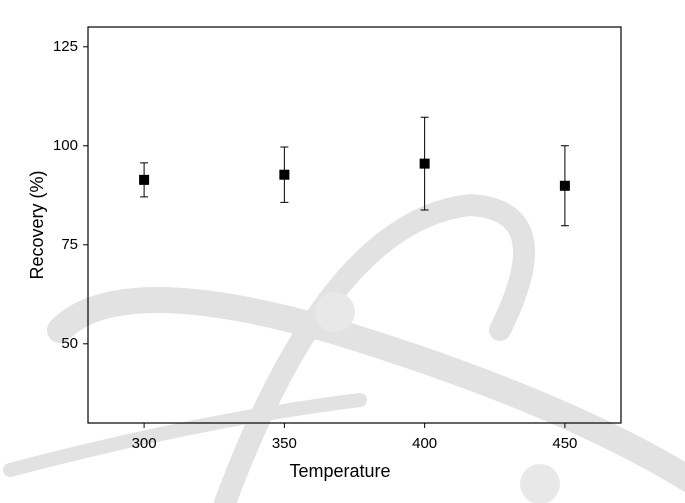 The image size is (685, 503). I want to click on x-tick-label: 400, so click(424, 443).